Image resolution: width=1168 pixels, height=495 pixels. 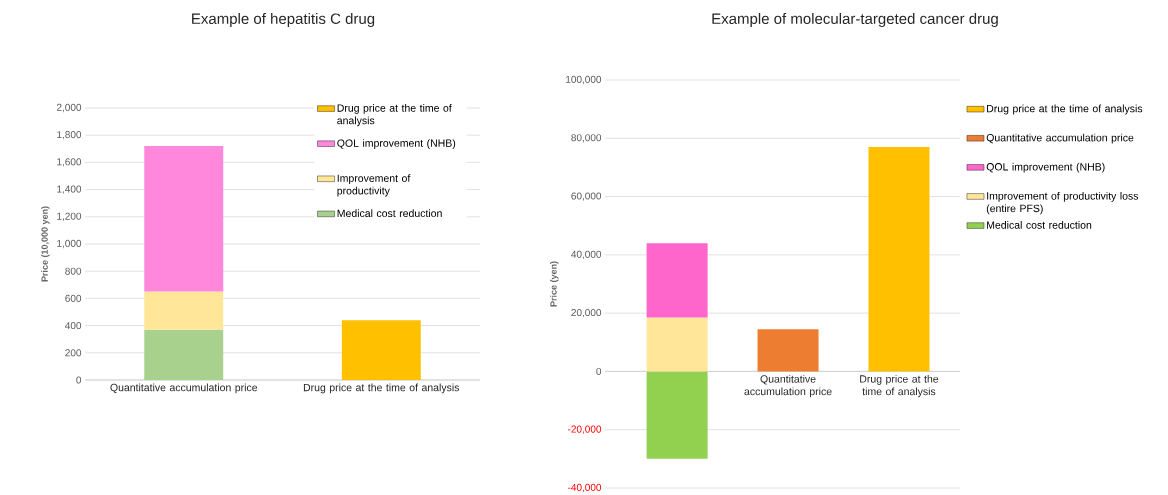 What do you see at coordinates (584, 80) in the screenshot?
I see `y-tick-label: 100,000` at bounding box center [584, 80].